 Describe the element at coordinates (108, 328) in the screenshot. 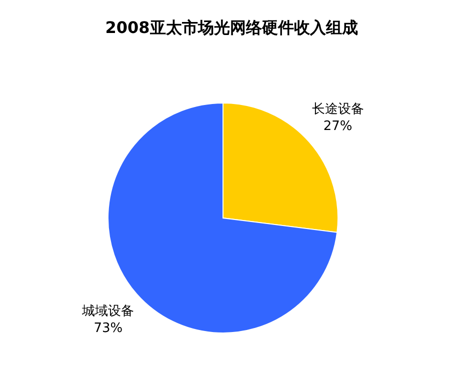

I see `data-label: 73%` at that location.